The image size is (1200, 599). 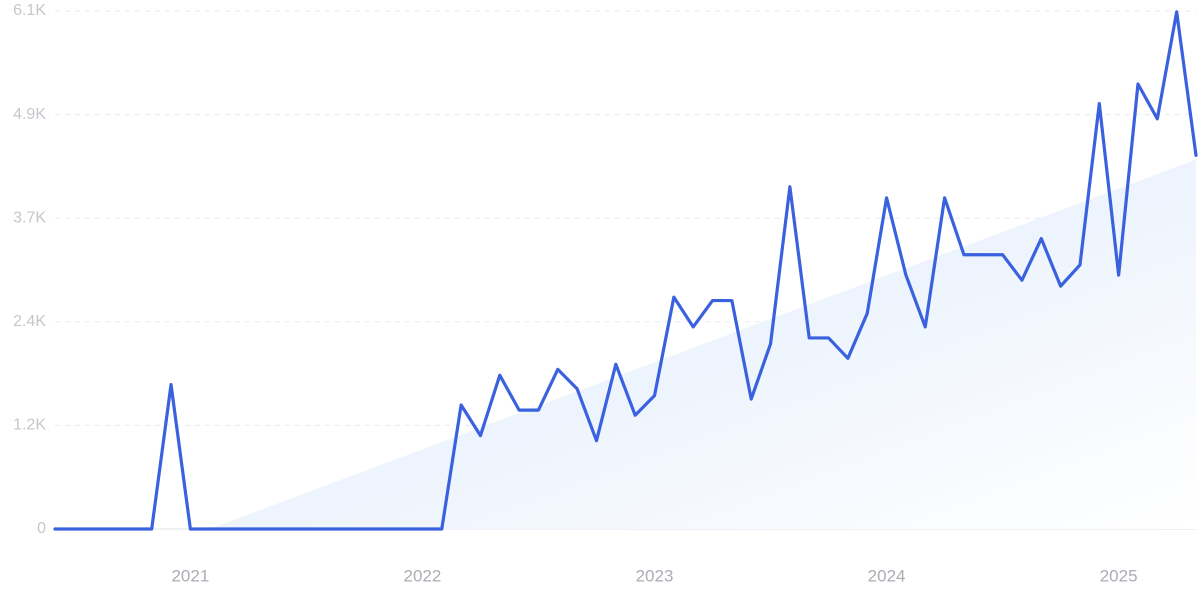 I want to click on y-tick-label: 1.2K, so click(x=29, y=425).